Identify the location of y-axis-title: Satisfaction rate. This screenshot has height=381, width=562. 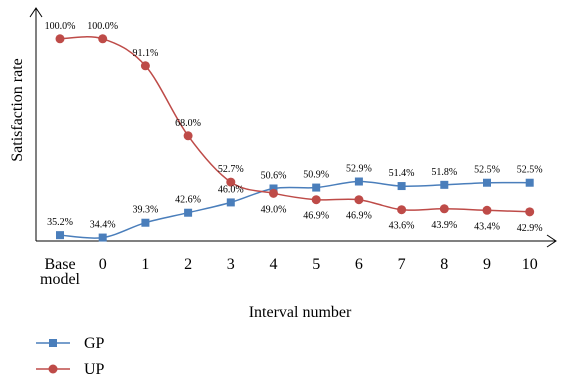
(17, 110).